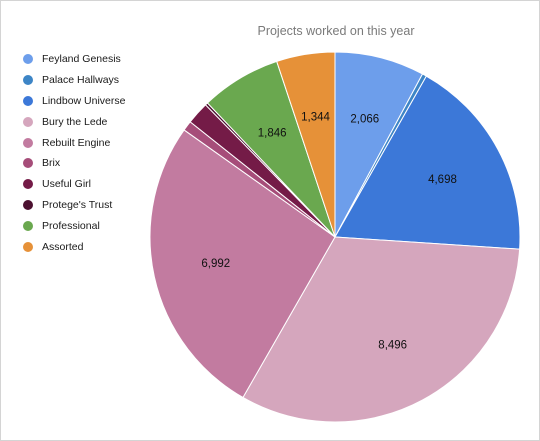 This screenshot has height=441, width=540. What do you see at coordinates (442, 180) in the screenshot?
I see `slice-value-label: 4,698` at bounding box center [442, 180].